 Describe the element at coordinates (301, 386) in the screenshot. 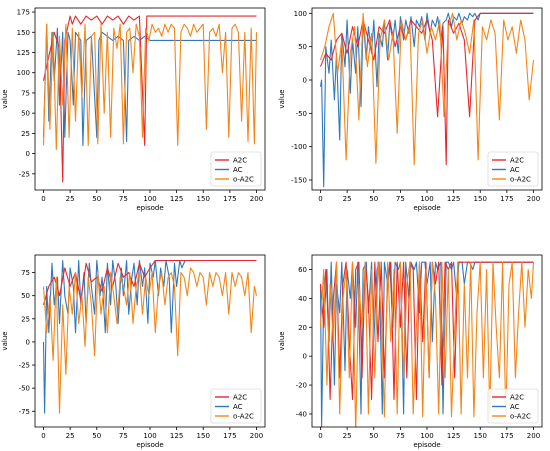

I see `y-tick-label: -20` at that location.